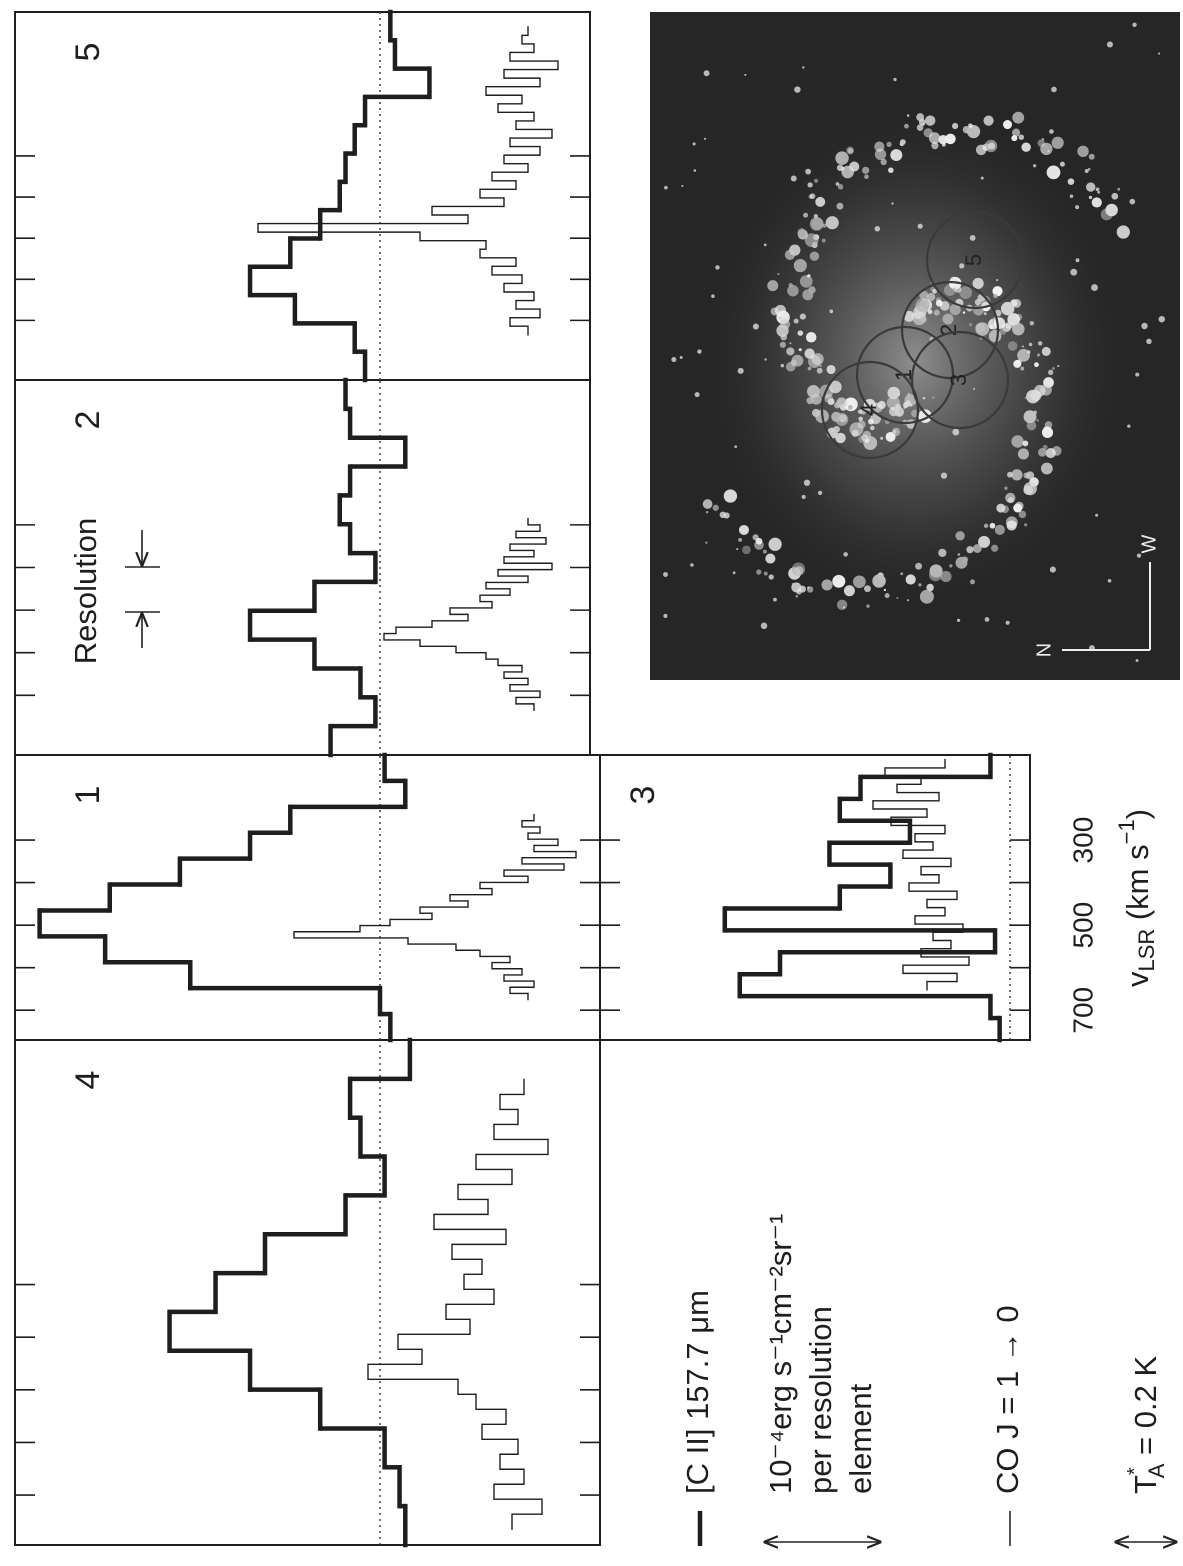 The width and height of the screenshot is (1183, 1566). Describe the element at coordinates (1145, 1410) in the screenshot. I see `legend-co-scale-part: = 0.2 K` at that location.